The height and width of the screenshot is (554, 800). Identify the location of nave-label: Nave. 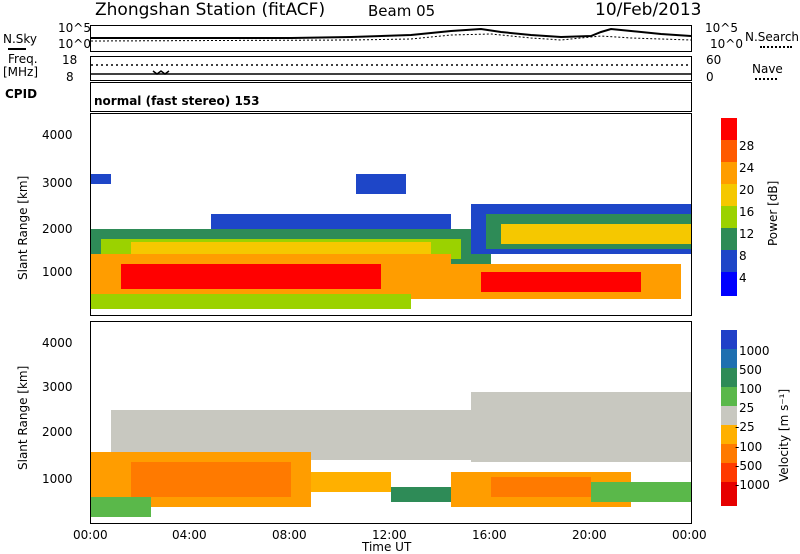
(767, 69).